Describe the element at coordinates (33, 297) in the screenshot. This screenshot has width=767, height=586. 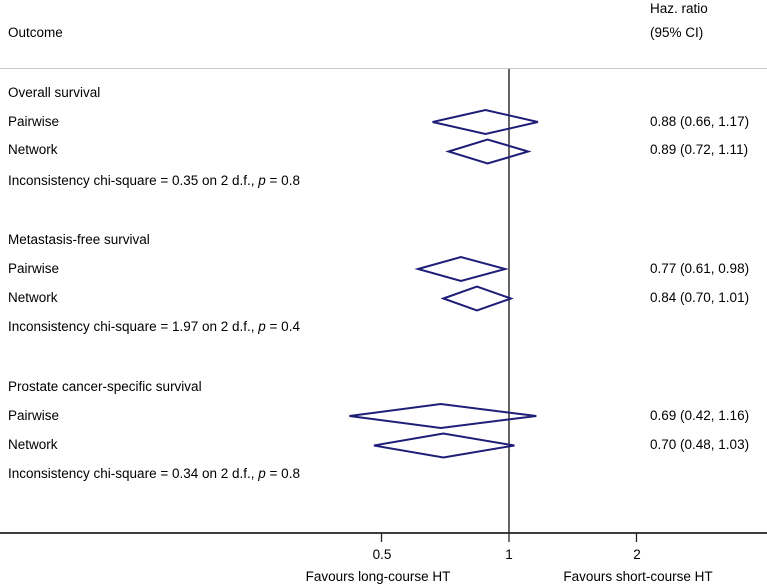
I see `row-label-metastasis-network: Network` at that location.